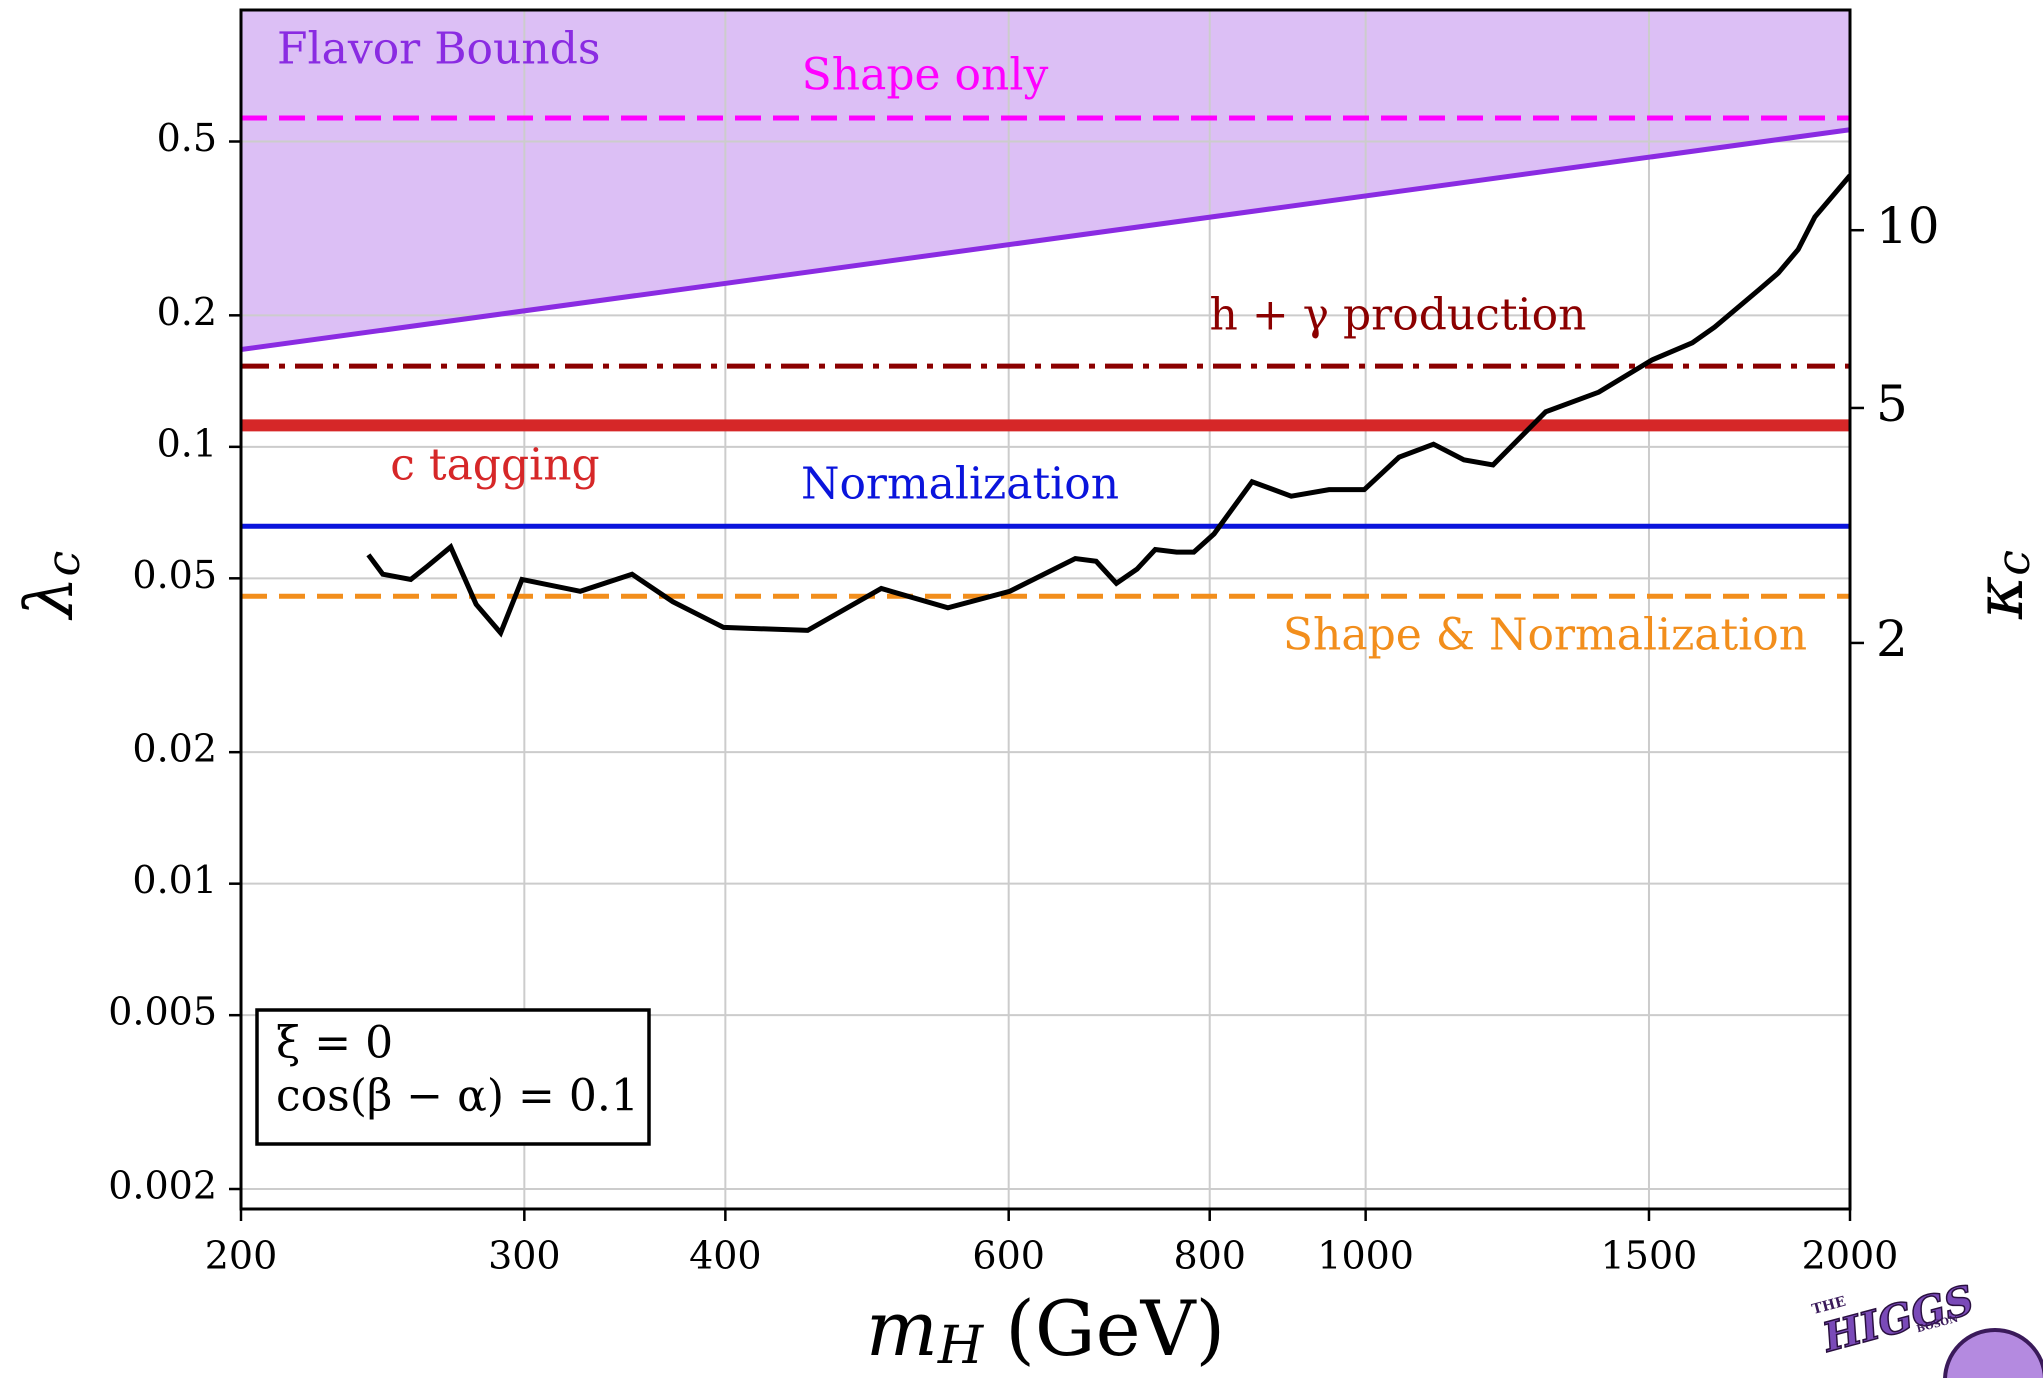 This screenshot has width=2043, height=1378. What do you see at coordinates (174, 749) in the screenshot?
I see `y-tick-label: 0.02` at bounding box center [174, 749].